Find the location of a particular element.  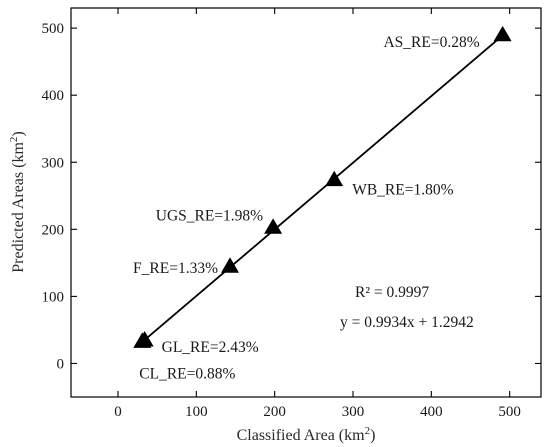

x-axis-title: Classified Area (km2) is located at coordinates (306, 434).